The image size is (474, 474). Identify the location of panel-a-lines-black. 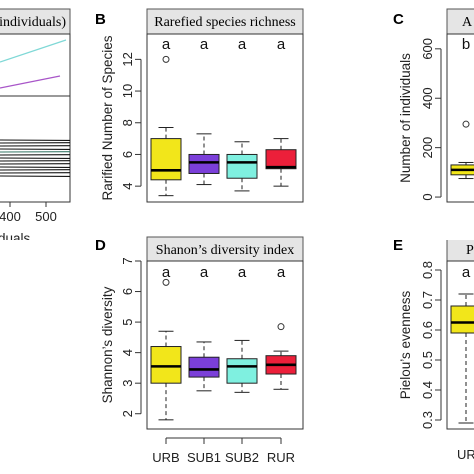
(35, 158).